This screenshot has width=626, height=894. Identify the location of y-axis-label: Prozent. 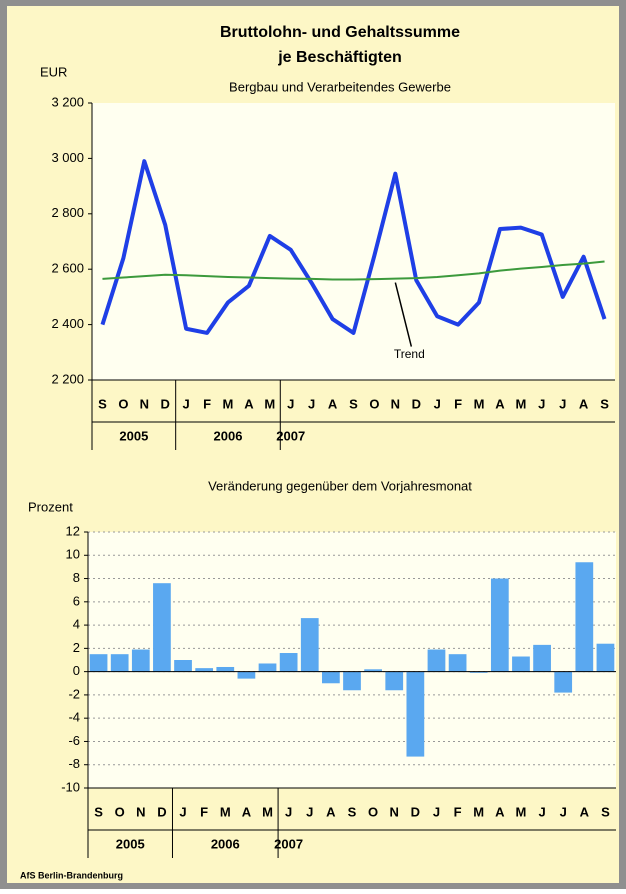
(50, 506).